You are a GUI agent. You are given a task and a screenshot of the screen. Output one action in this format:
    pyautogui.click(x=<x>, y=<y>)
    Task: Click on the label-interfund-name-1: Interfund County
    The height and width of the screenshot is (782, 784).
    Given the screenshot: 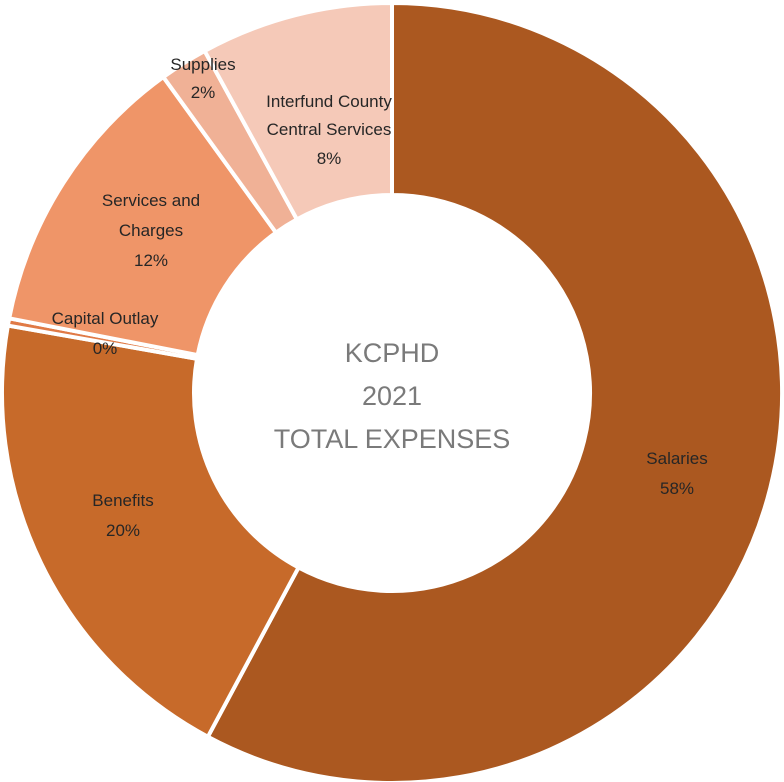 What is the action you would take?
    pyautogui.click(x=329, y=101)
    